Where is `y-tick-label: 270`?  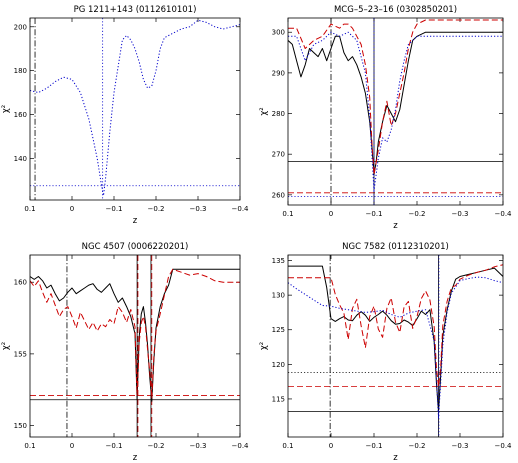 y-tick-label: 270 is located at coordinates (278, 155).